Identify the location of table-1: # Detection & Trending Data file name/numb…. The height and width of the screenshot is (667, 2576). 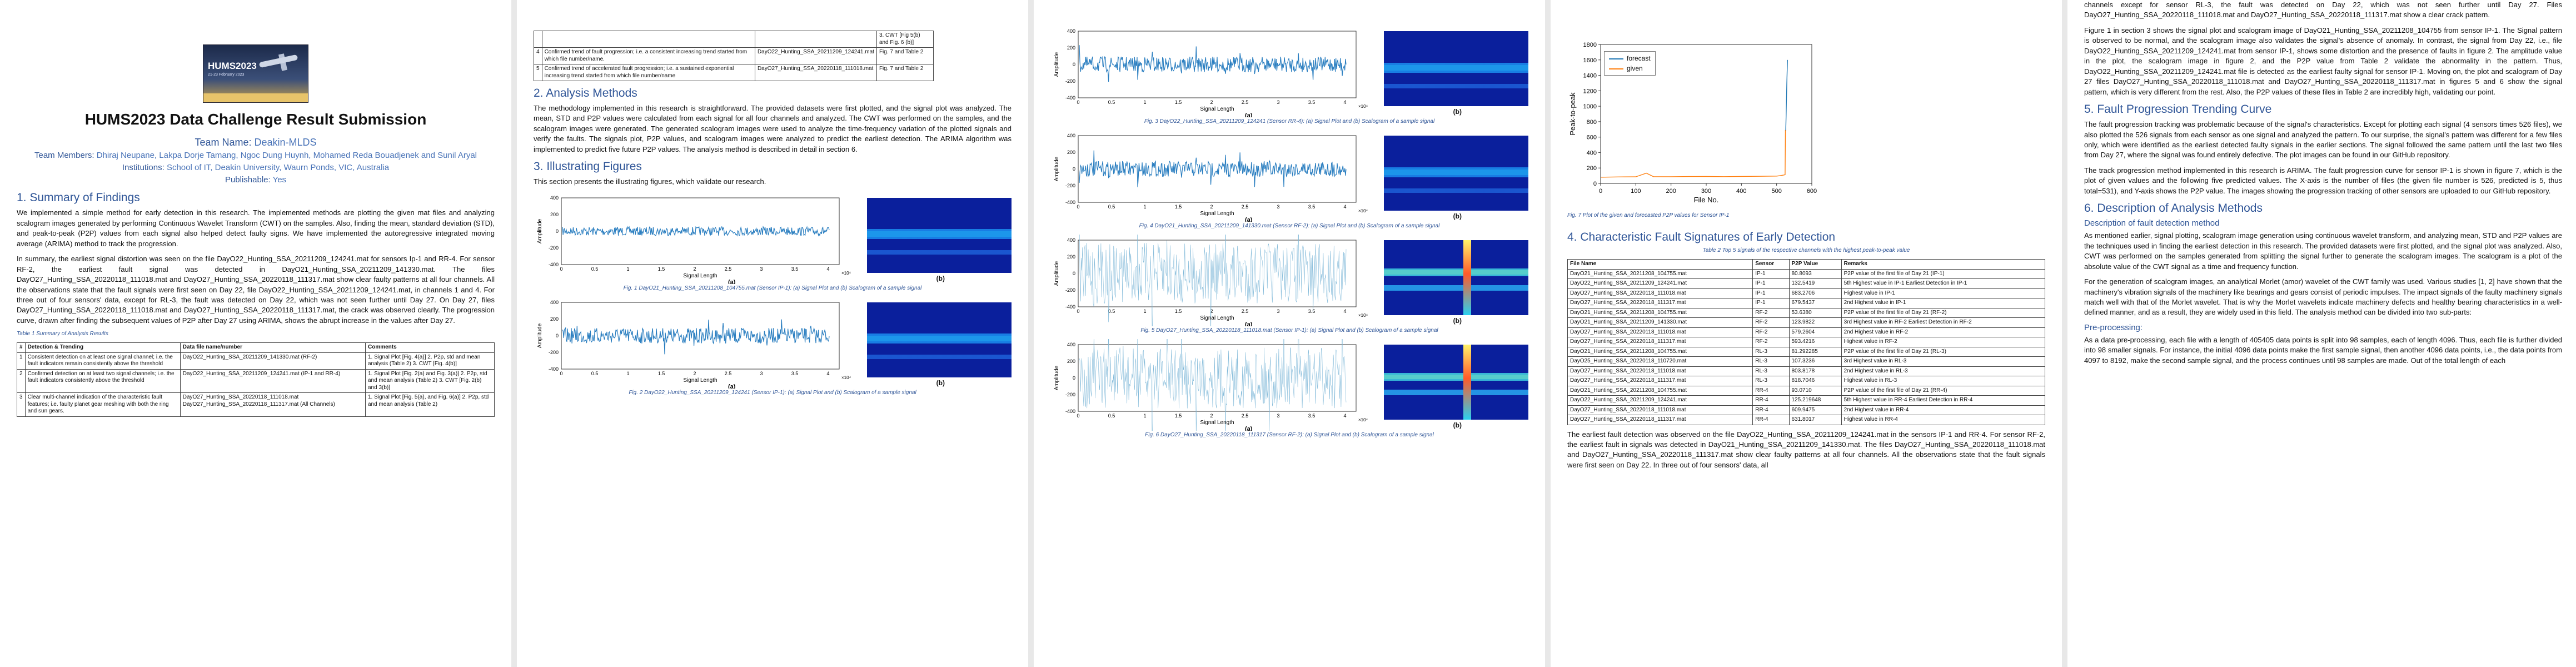
(256, 379).